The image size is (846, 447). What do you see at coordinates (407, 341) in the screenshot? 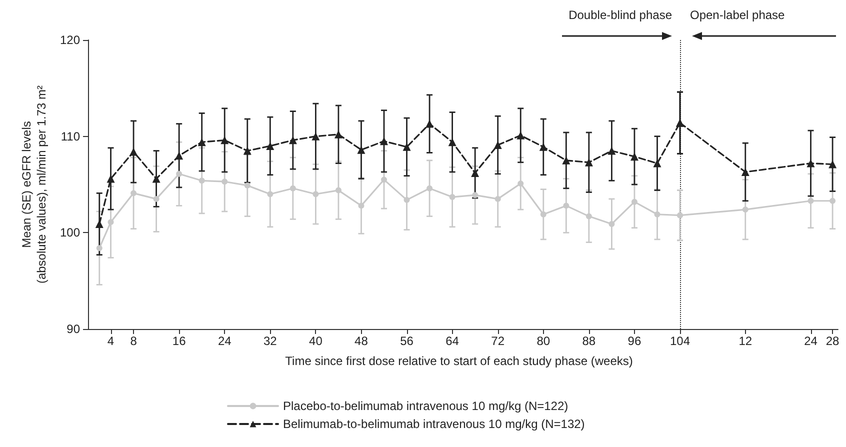
I see `x-tick-label: 56` at bounding box center [407, 341].